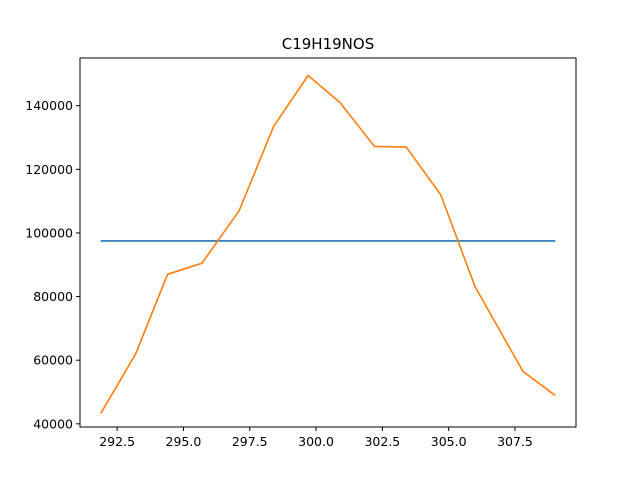 Image resolution: width=640 pixels, height=480 pixels. Describe the element at coordinates (53, 296) in the screenshot. I see `y-tick-label: 80000` at that location.